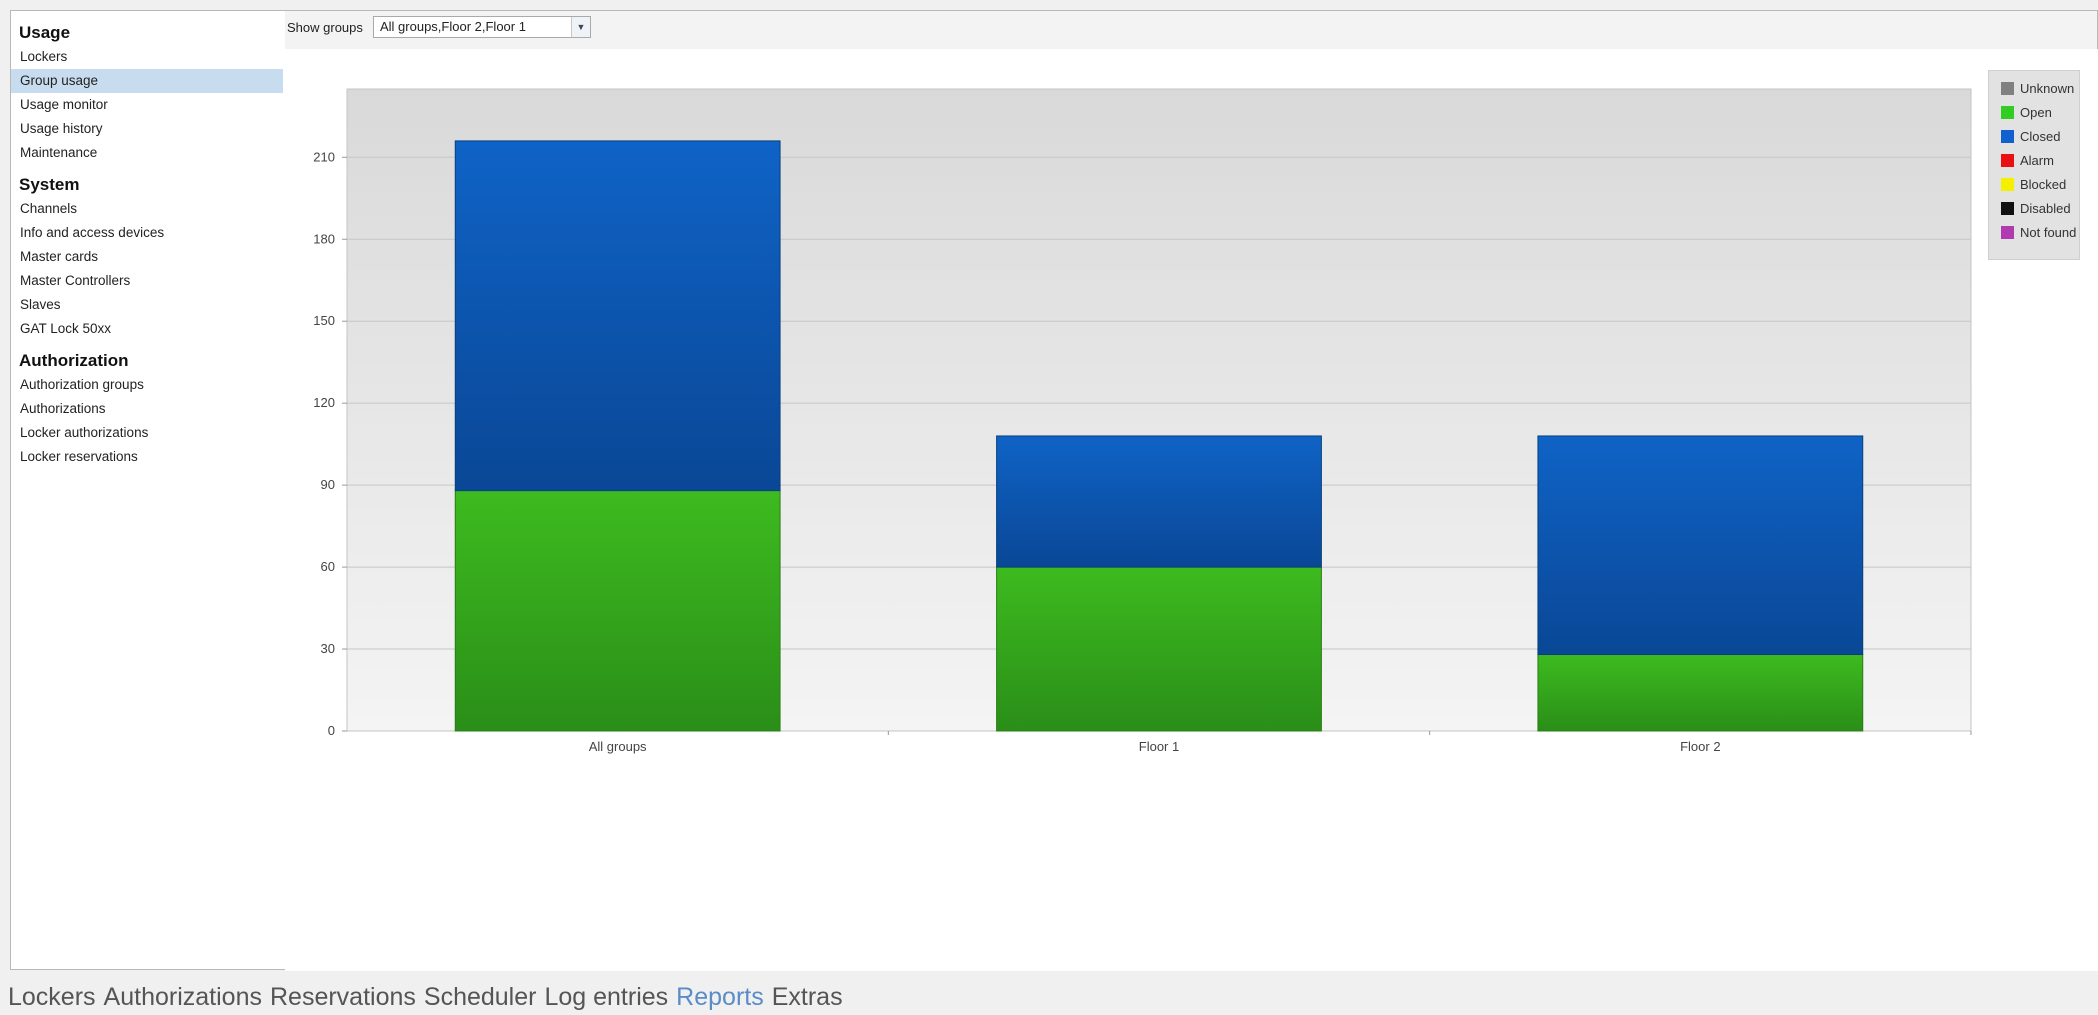  What do you see at coordinates (59, 256) in the screenshot?
I see `sidebar-item-master-cards: Master cards` at bounding box center [59, 256].